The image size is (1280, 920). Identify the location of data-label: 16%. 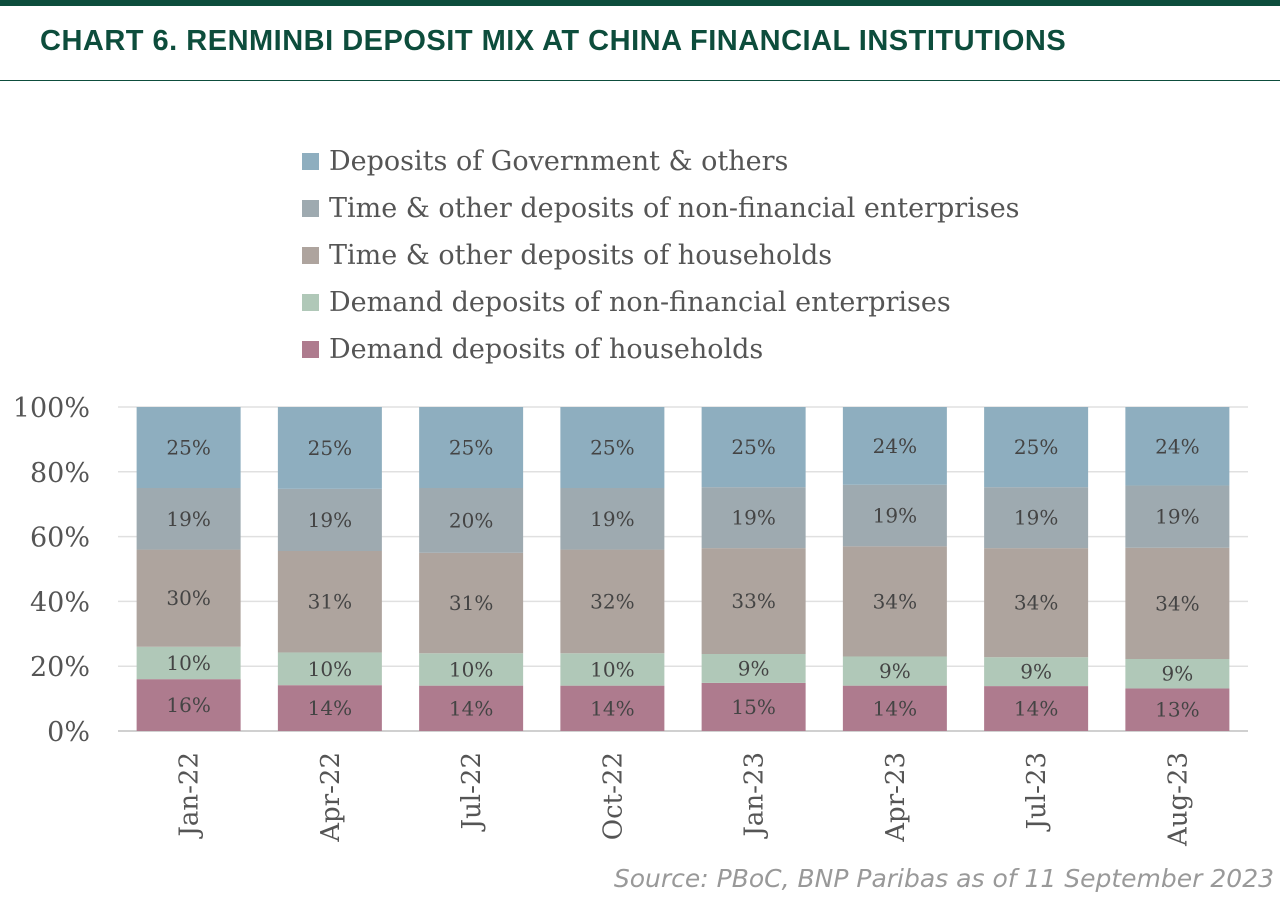
(188, 705).